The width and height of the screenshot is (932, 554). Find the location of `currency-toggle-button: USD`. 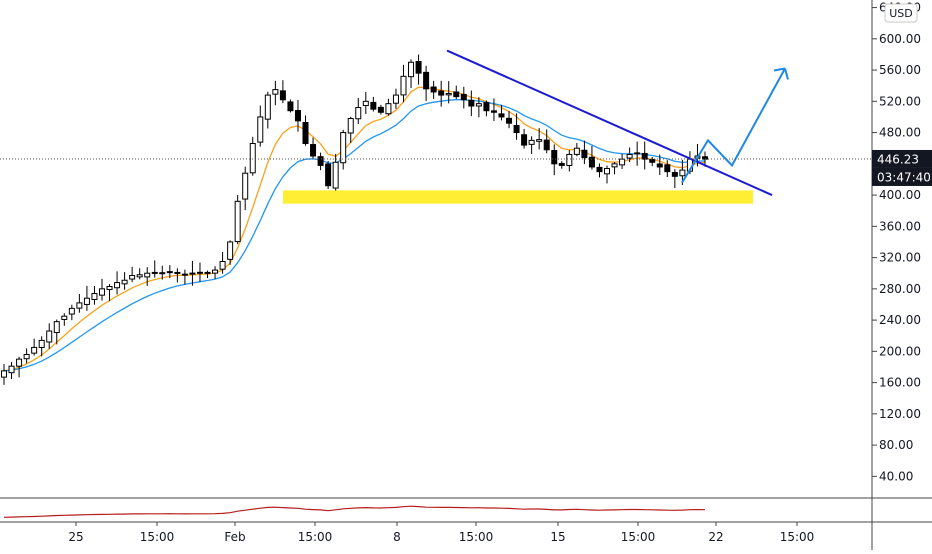

currency-toggle-button: USD is located at coordinates (901, 13).